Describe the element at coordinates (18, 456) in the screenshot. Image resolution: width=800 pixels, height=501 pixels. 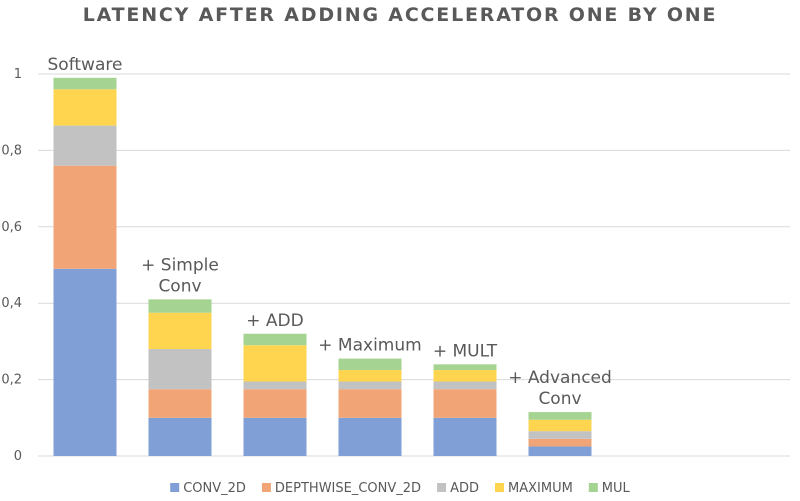
I see `y-tick-label: 0` at that location.